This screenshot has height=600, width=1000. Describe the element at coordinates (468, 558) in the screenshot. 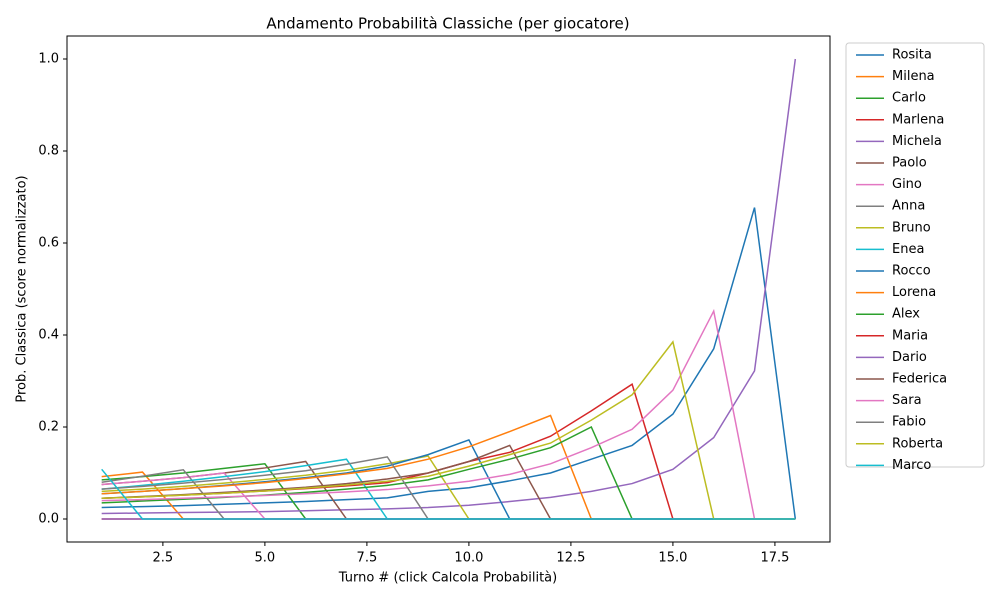

I see `x-tick-label: 10.0` at that location.